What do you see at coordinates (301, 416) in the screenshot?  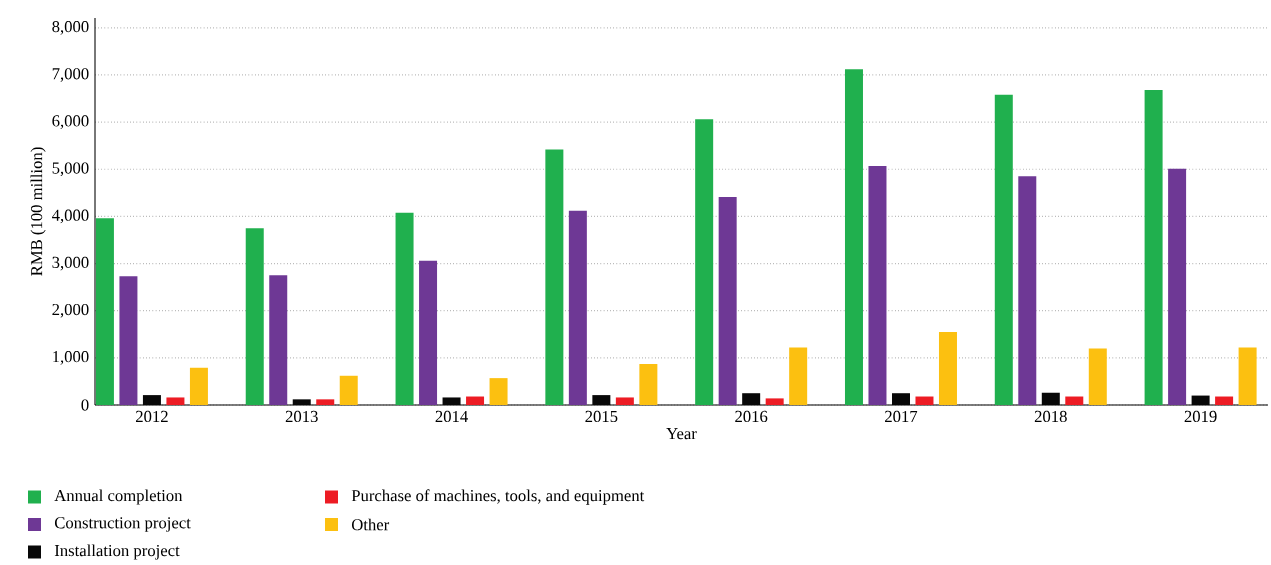 I see `x-tick-label: 2013` at bounding box center [301, 416].